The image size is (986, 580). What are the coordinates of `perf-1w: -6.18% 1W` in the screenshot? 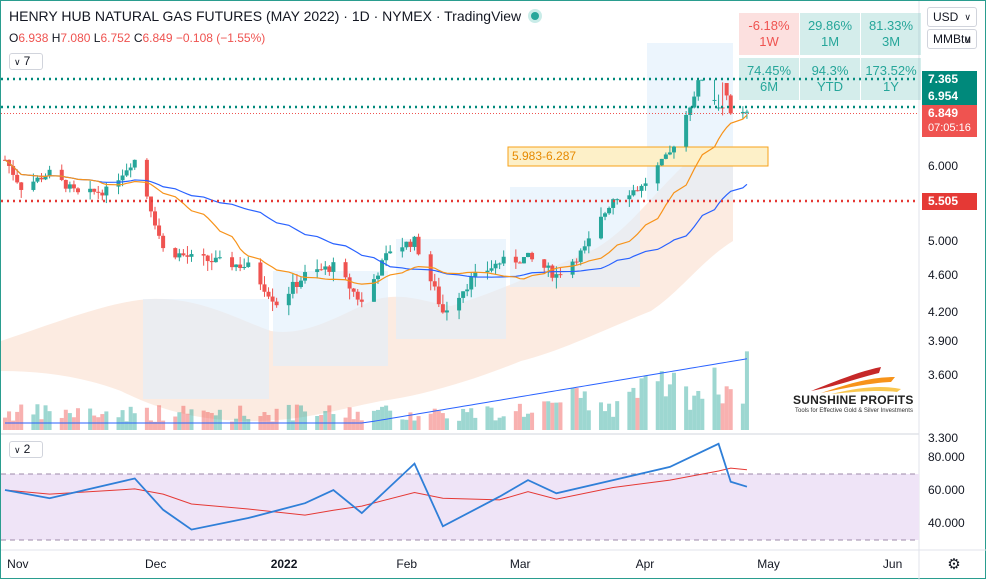 It's located at (769, 34).